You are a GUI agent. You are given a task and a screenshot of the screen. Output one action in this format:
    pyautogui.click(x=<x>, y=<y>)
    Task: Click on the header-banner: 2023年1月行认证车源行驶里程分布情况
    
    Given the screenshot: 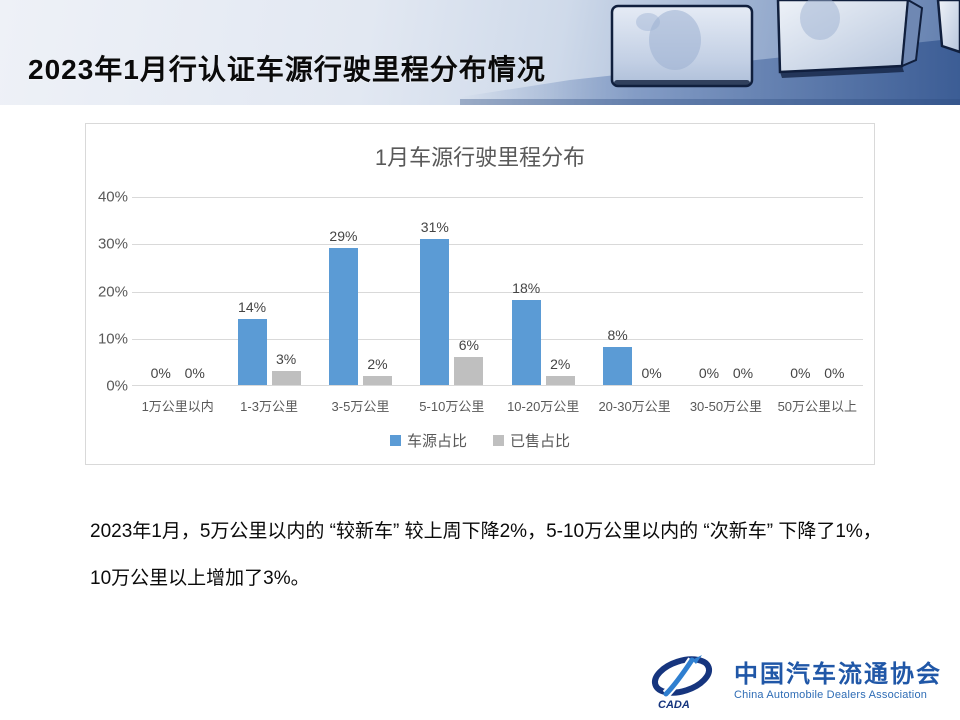 What is the action you would take?
    pyautogui.click(x=480, y=52)
    